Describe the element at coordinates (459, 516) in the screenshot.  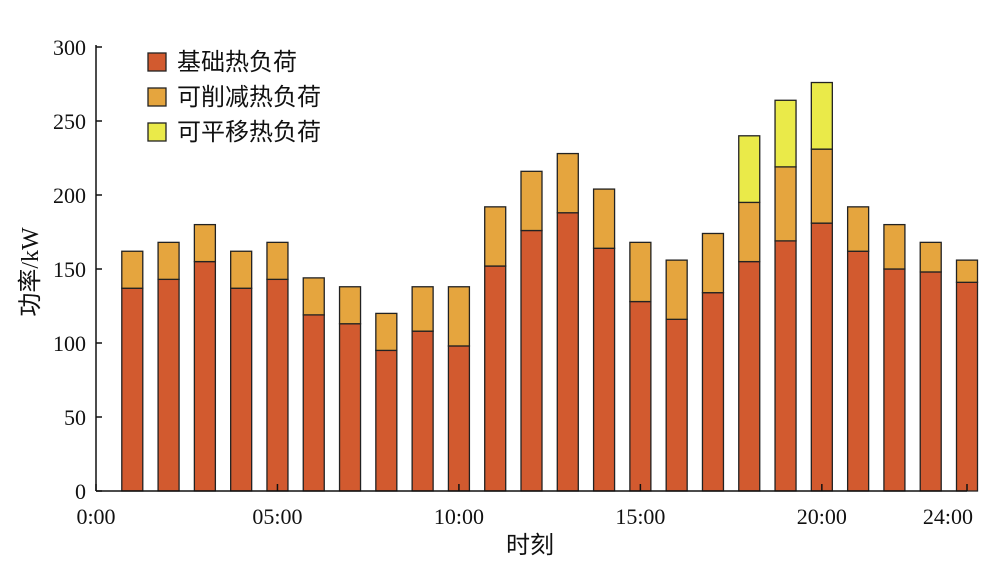
I see `x-tick-label-2: 10:00` at that location.